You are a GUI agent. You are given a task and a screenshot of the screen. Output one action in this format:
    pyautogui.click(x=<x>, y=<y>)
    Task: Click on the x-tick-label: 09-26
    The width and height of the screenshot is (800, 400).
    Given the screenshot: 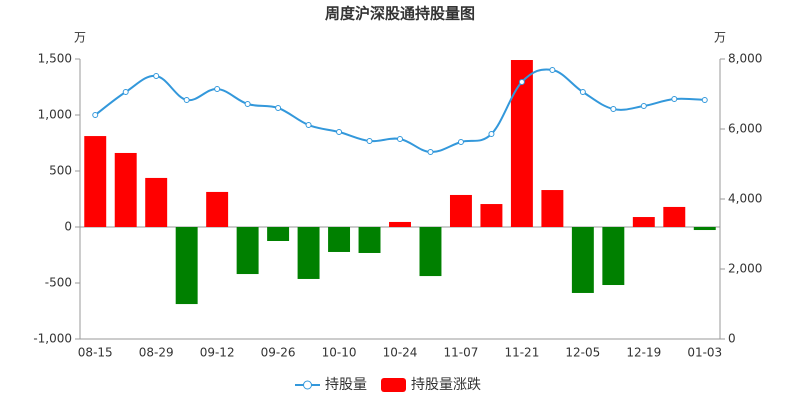 What is the action you would take?
    pyautogui.click(x=278, y=353)
    